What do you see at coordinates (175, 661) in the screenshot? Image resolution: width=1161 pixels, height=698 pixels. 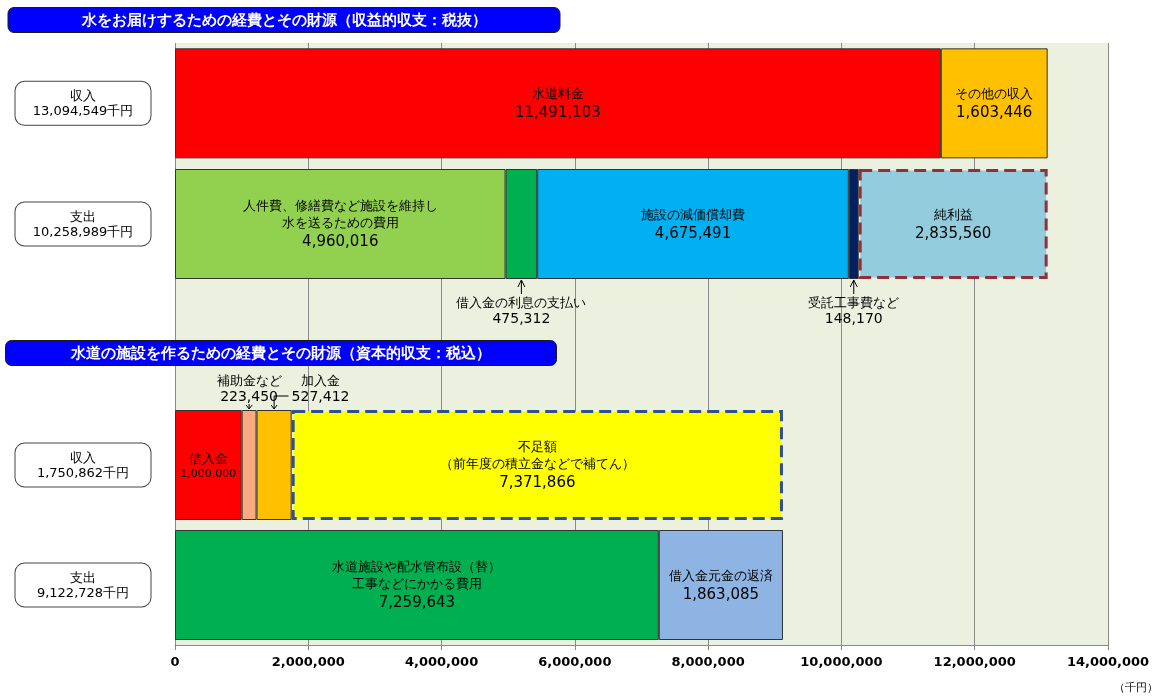 I see `x-tick-label: 0` at bounding box center [175, 661].